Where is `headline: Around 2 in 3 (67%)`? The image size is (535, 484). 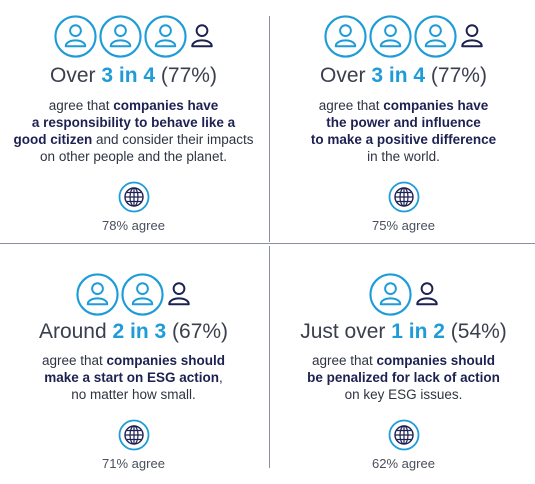
headline: Around 2 in 3 (67%) is located at coordinates (133, 332).